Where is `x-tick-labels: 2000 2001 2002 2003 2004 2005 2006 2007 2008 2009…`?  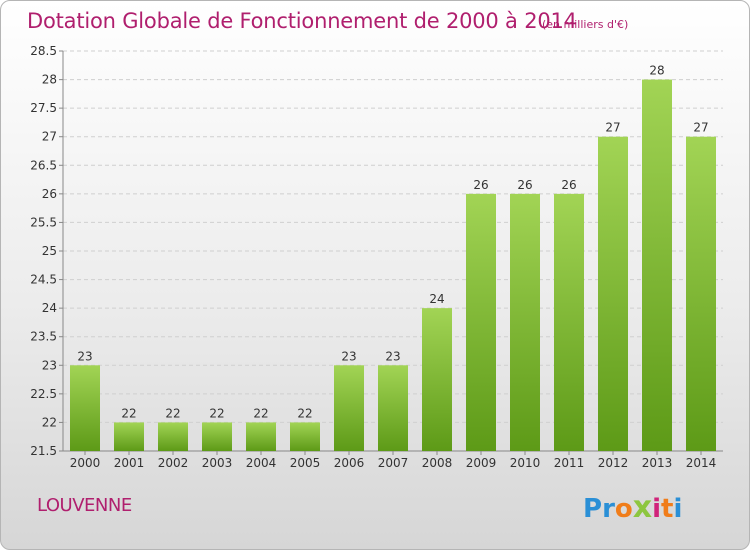 x-tick-labels: 2000 2001 2002 2003 2004 2005 2006 2007 2008 2009… is located at coordinates (393, 460).